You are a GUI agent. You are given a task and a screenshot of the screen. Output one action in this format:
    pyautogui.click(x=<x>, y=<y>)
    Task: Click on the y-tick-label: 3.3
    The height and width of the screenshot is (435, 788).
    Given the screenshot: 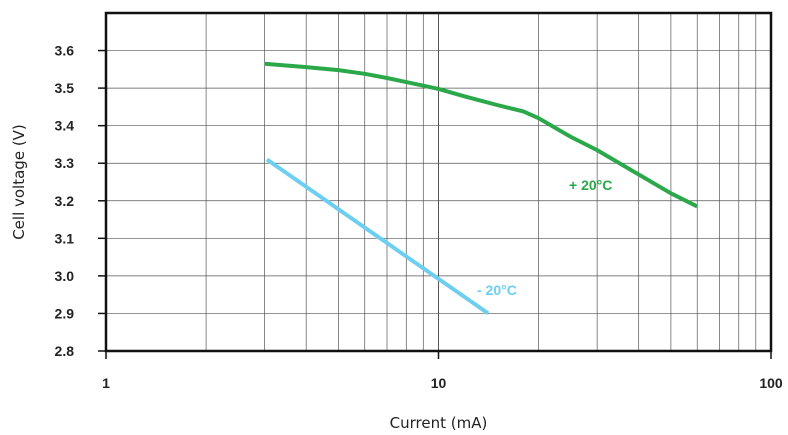 What is the action you would take?
    pyautogui.click(x=65, y=163)
    